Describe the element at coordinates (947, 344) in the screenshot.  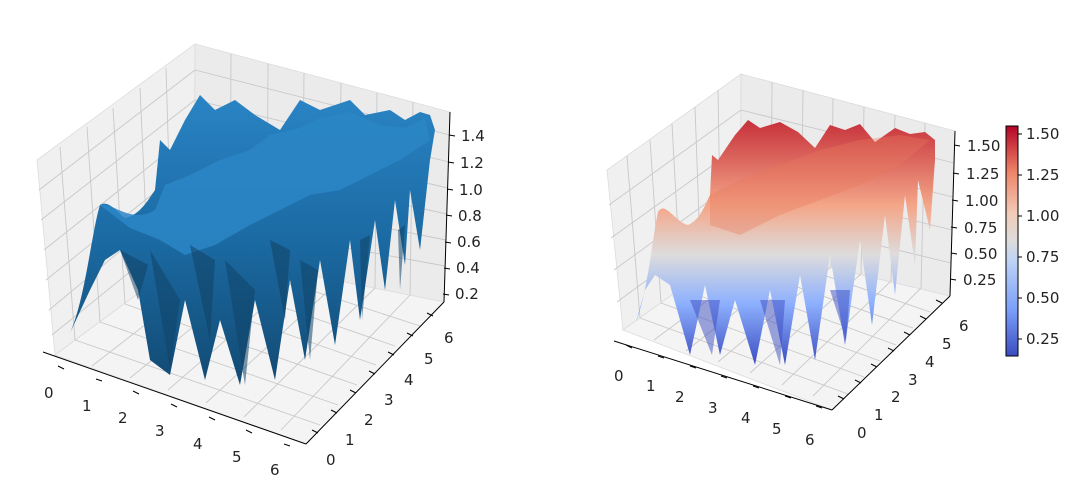
I see `right-y-tick-5: 5` at that location.